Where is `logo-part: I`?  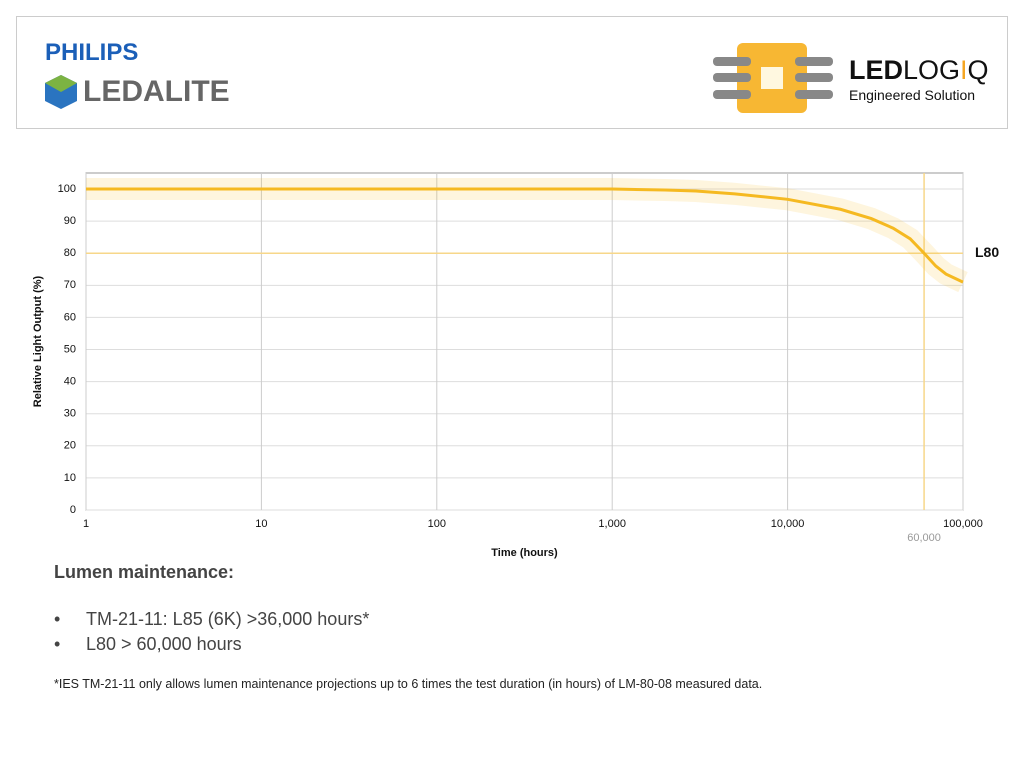 logo-part: I is located at coordinates (964, 70).